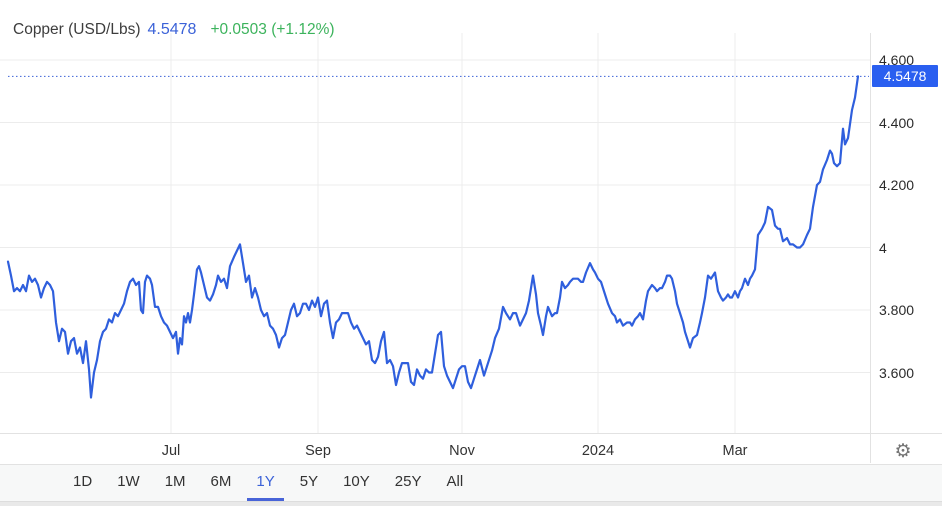 The image size is (942, 506). Describe the element at coordinates (175, 483) in the screenshot. I see `range-button-1m: 1M` at that location.